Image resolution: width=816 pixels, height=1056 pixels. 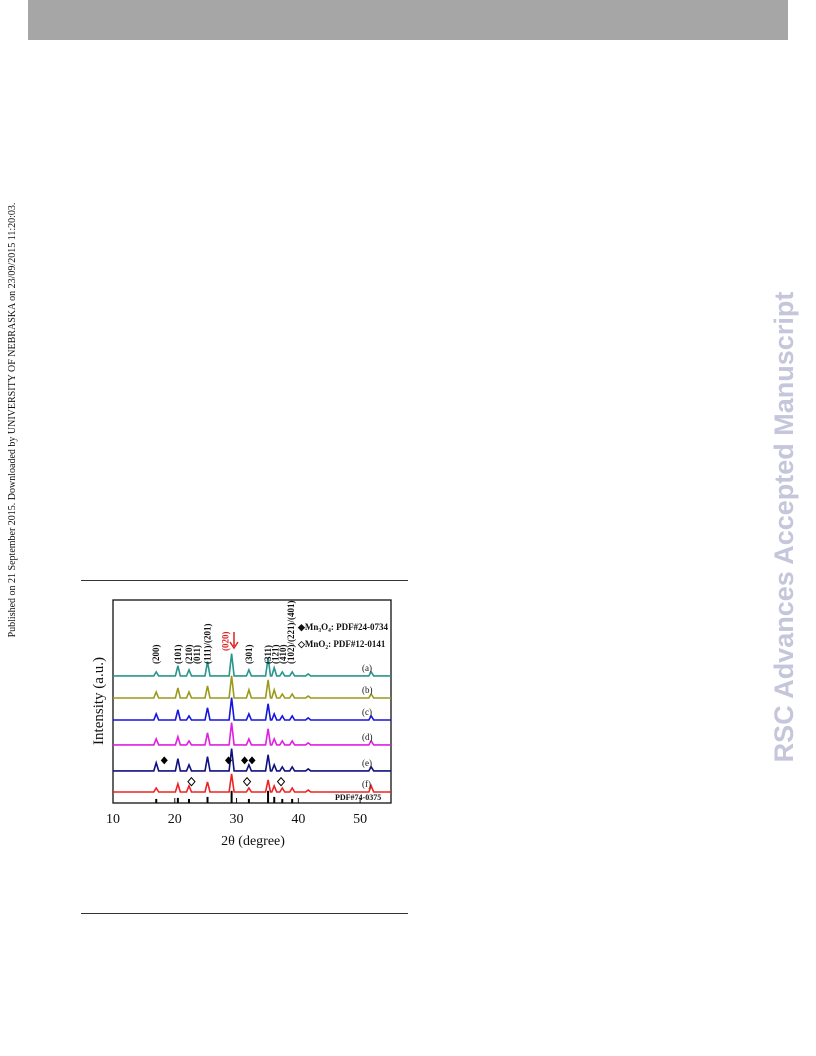 What do you see at coordinates (366, 784) in the screenshot?
I see `series-label: (f)` at bounding box center [366, 784].